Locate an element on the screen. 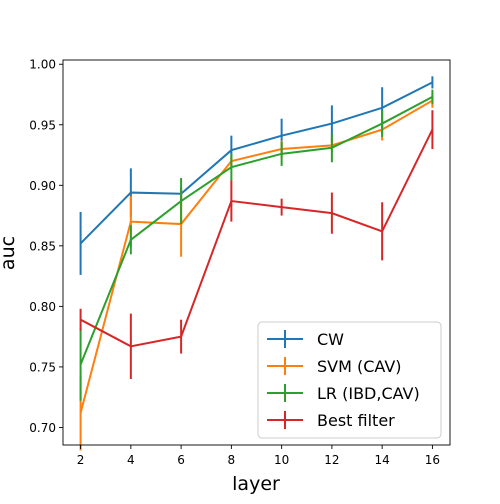 The image size is (500, 504). legend-label: Best filter is located at coordinates (356, 420).